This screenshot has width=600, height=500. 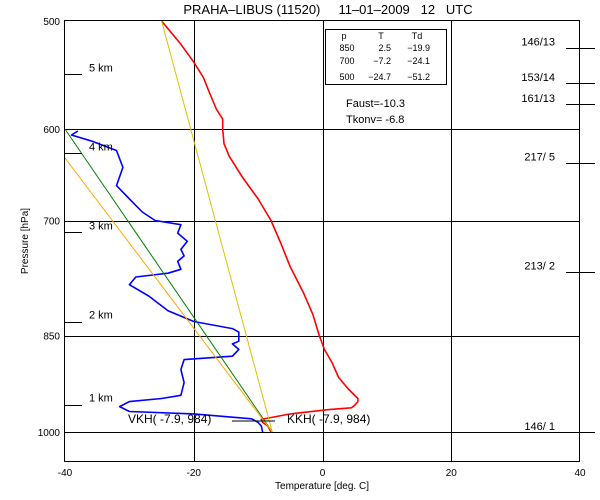 I want to click on x-tick-label: 0, so click(x=323, y=473).